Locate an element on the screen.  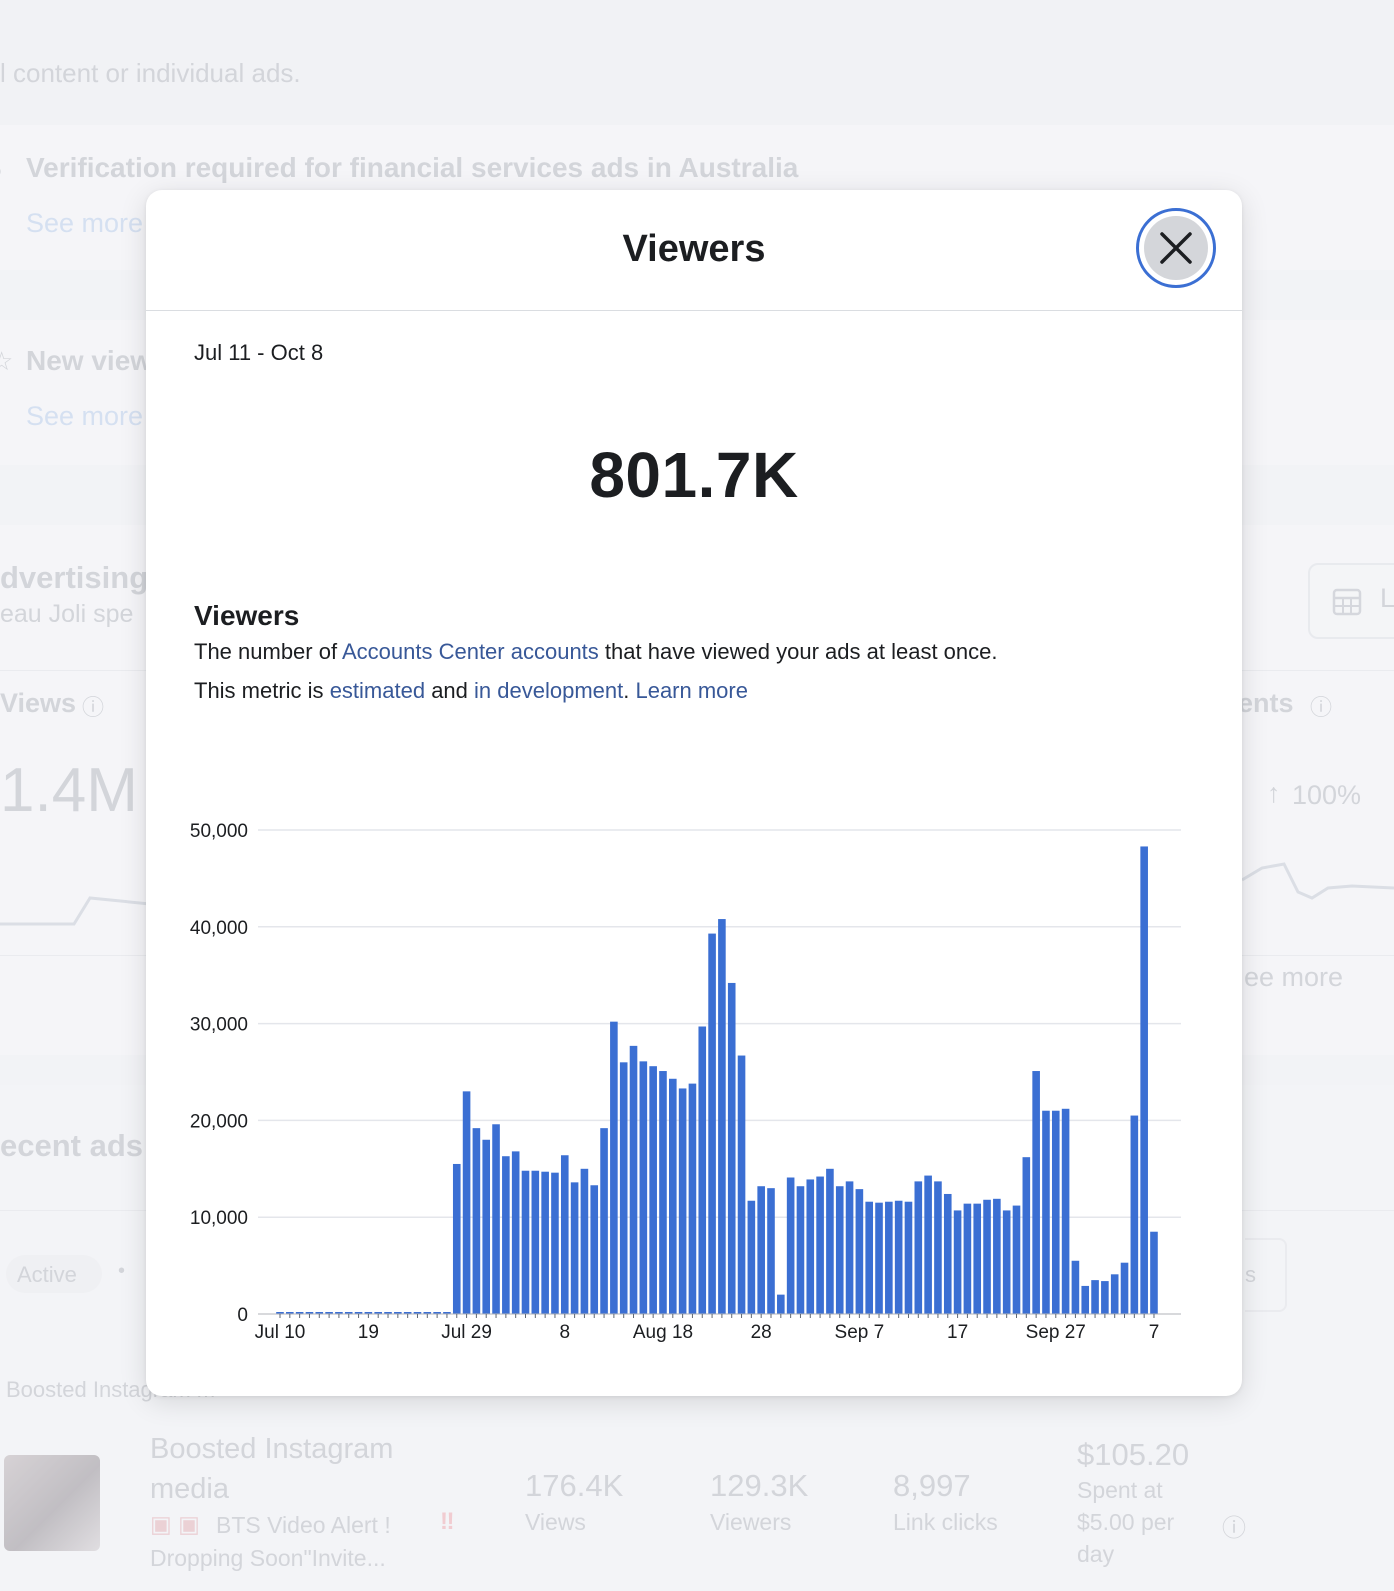
y-tick-label: 50,000 is located at coordinates (219, 831).